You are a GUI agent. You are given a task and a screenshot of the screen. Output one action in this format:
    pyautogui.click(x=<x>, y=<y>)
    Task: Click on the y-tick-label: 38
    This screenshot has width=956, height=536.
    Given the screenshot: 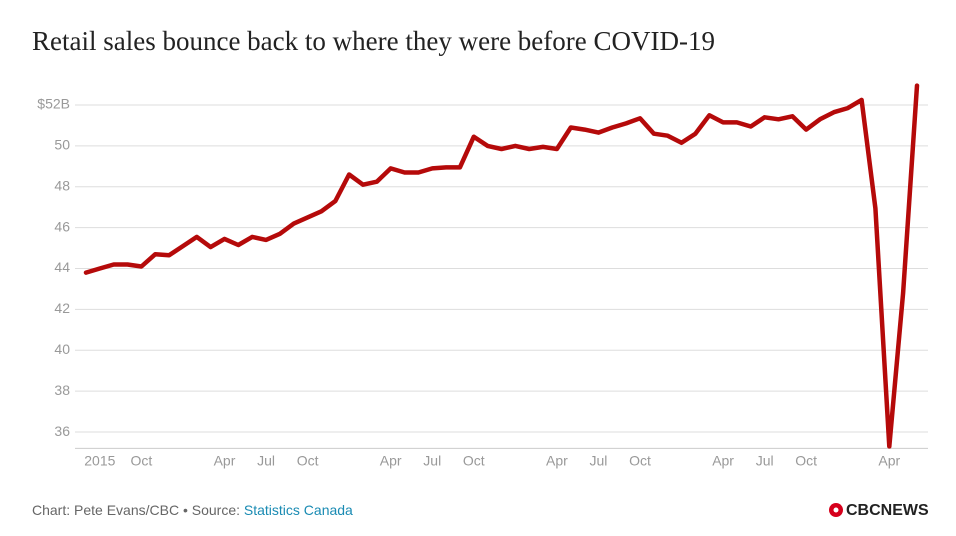 What is the action you would take?
    pyautogui.click(x=62, y=390)
    